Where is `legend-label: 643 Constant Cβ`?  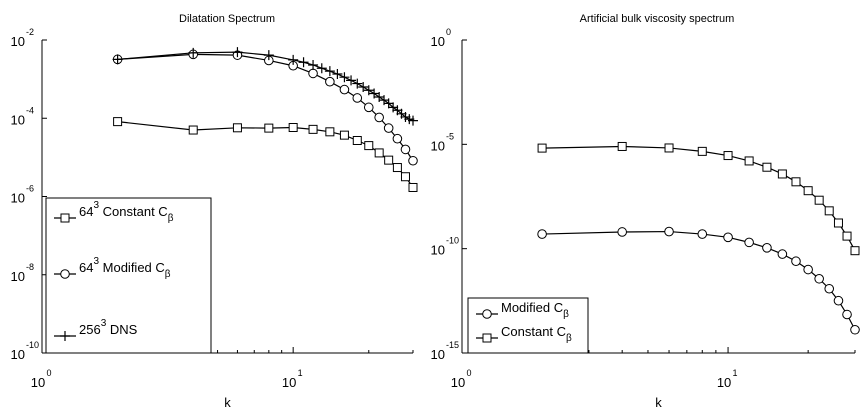 legend-label: 643 Constant Cβ is located at coordinates (126, 212).